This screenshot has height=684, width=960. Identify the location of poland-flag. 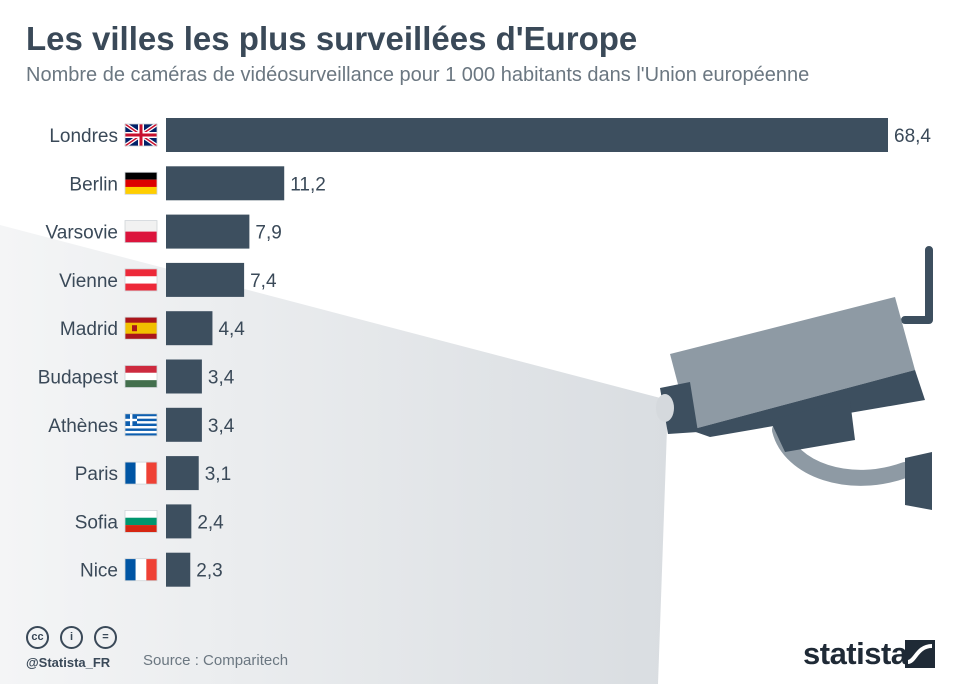
(141, 232).